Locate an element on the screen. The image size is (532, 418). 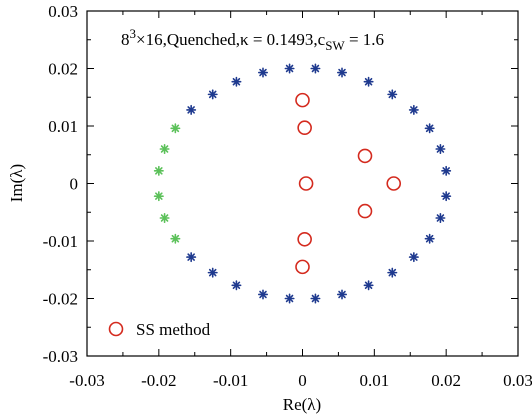
x-tick-label: -0.01 is located at coordinates (230, 380).